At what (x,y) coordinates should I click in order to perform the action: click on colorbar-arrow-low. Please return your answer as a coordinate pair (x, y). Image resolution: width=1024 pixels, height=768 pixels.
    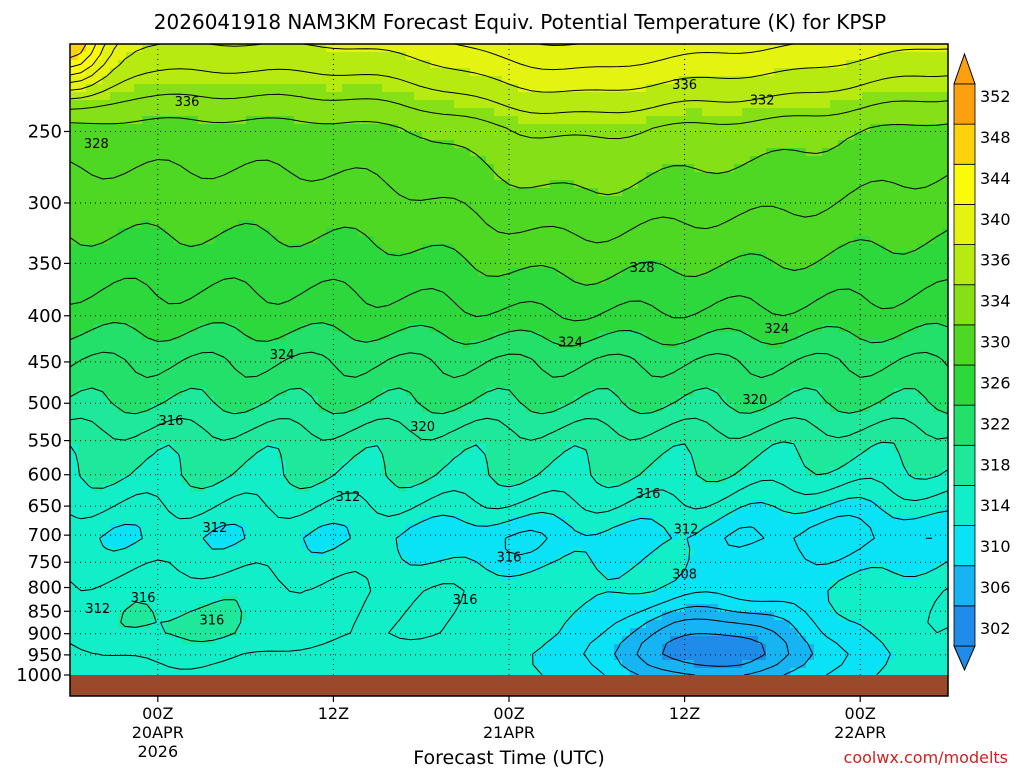
    Looking at the image, I should click on (964, 658).